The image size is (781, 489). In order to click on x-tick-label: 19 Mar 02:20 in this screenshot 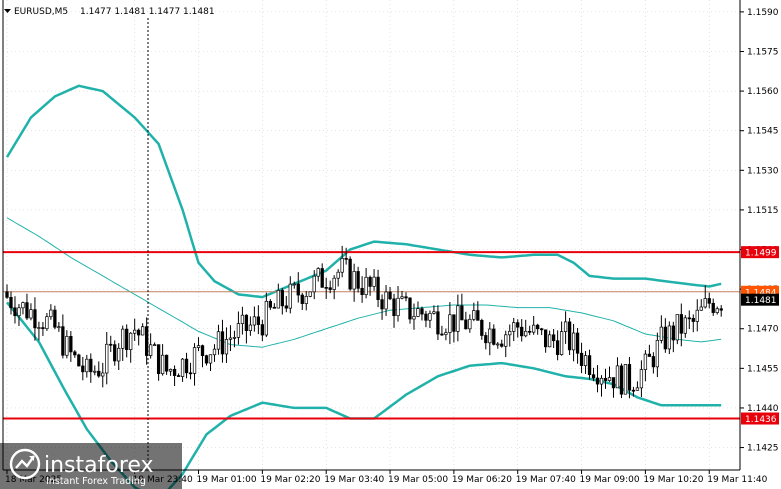, I will do `click(290, 480)`.